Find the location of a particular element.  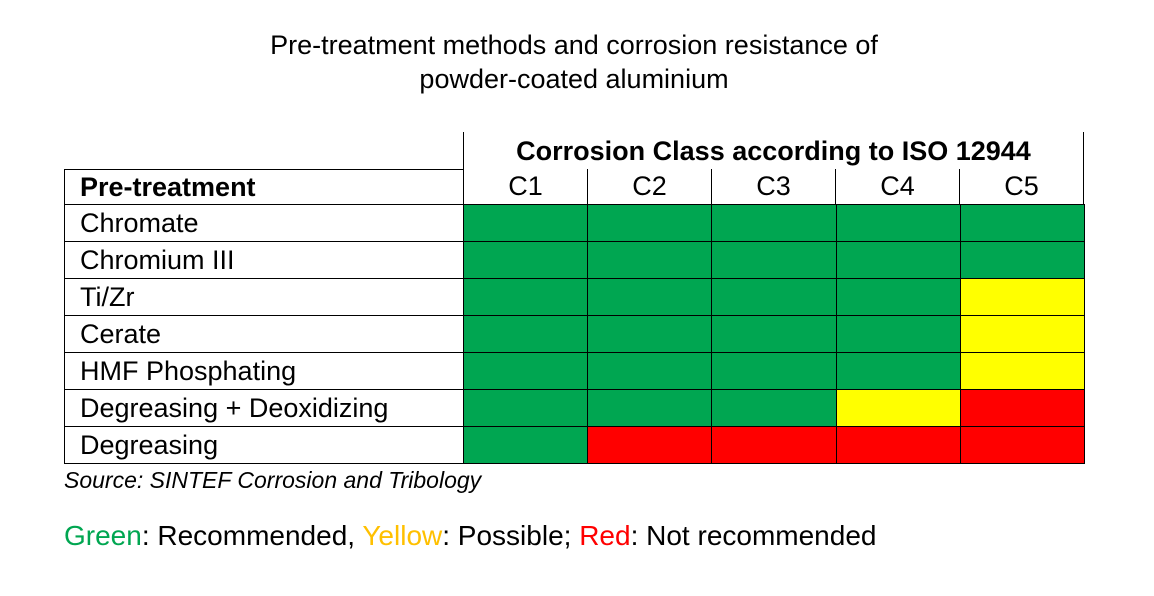

legend-green-word: Green is located at coordinates (103, 535).